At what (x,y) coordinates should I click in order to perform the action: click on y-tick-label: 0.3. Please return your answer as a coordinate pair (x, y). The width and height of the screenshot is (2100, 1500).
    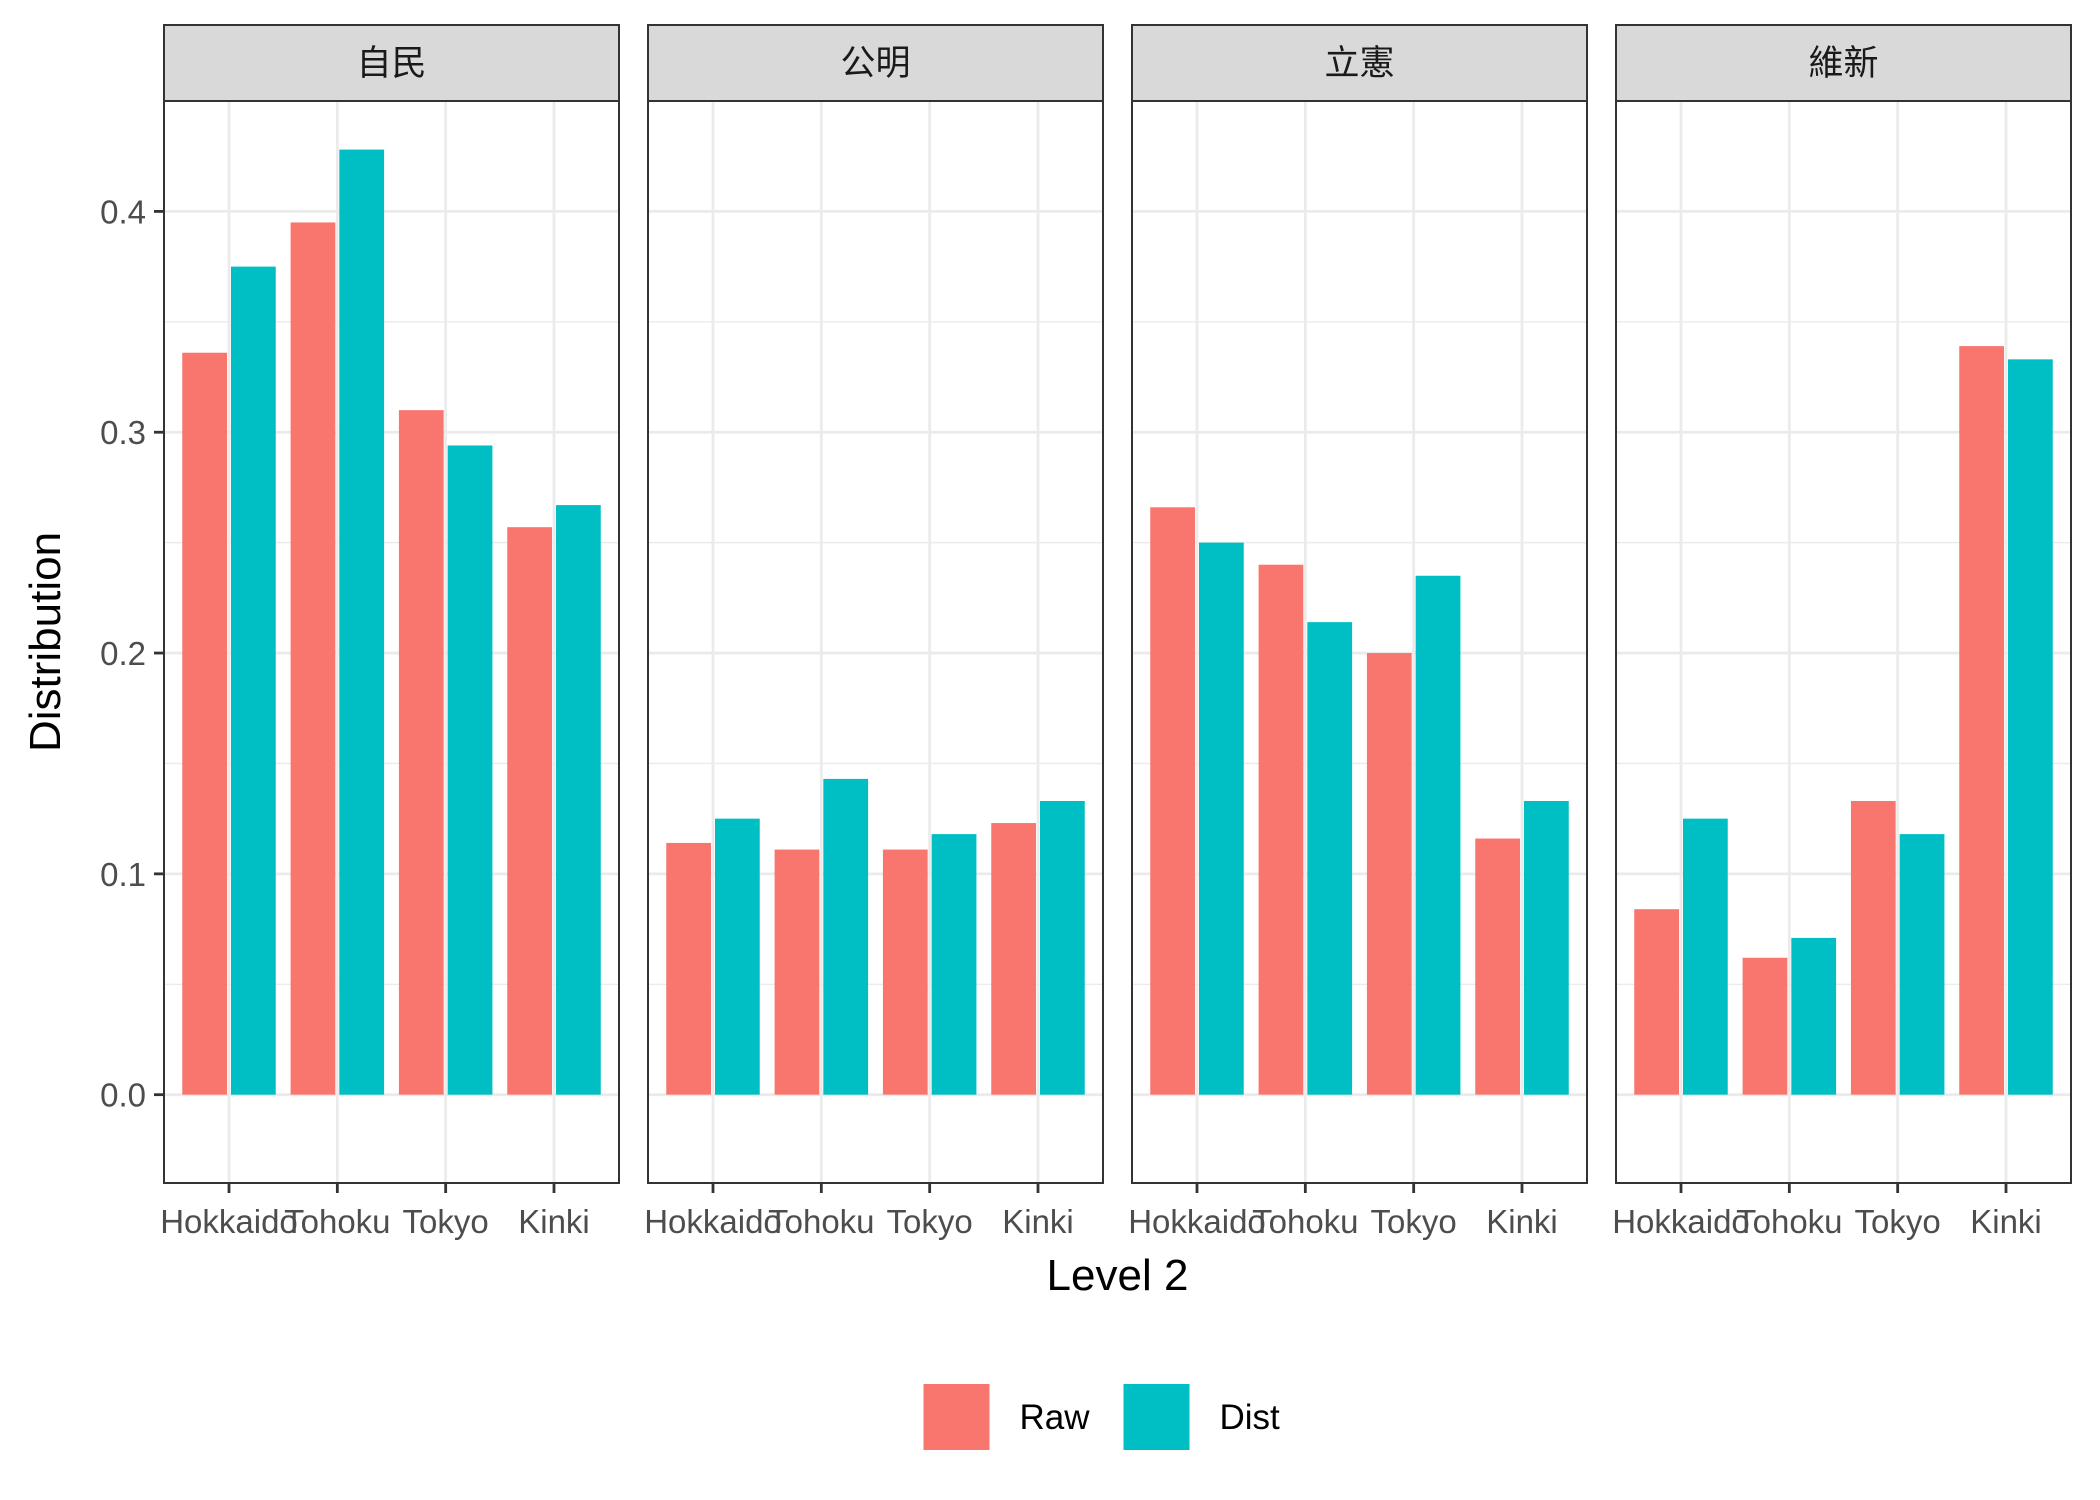
    Looking at the image, I should click on (123, 432).